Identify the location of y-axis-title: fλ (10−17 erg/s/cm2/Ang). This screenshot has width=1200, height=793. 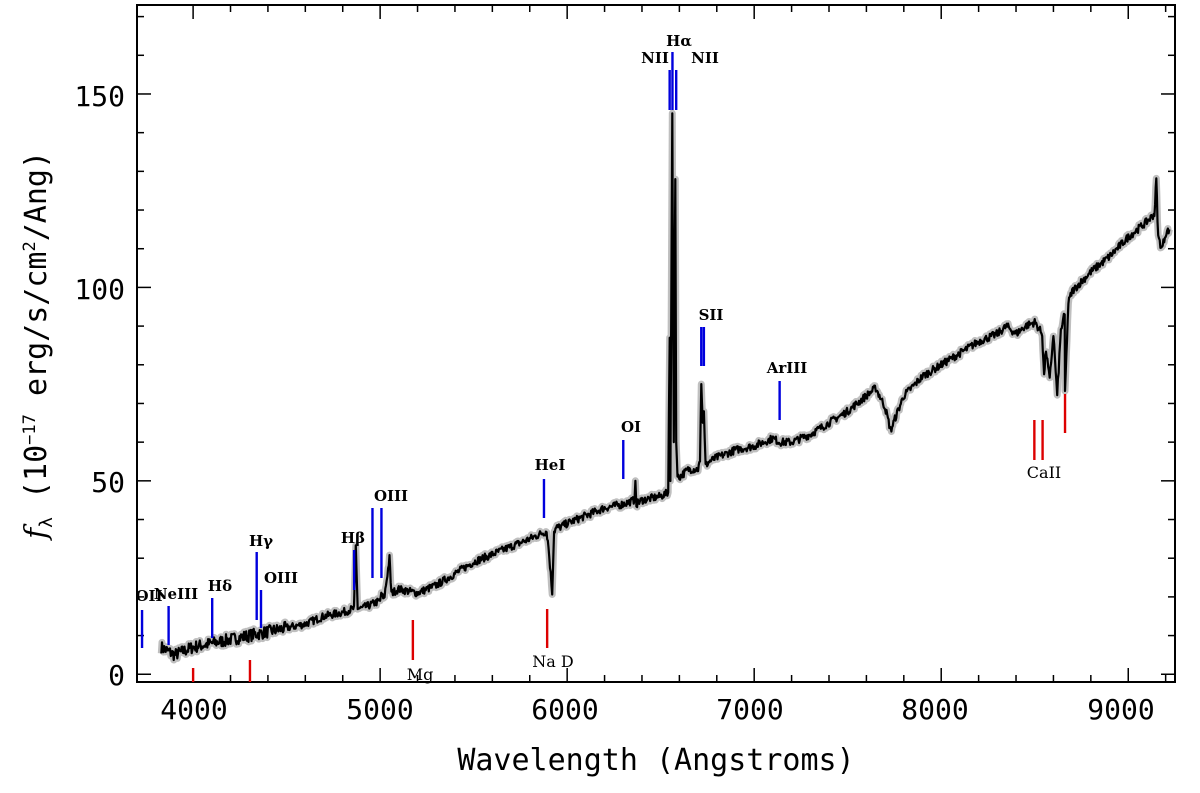
(38, 346).